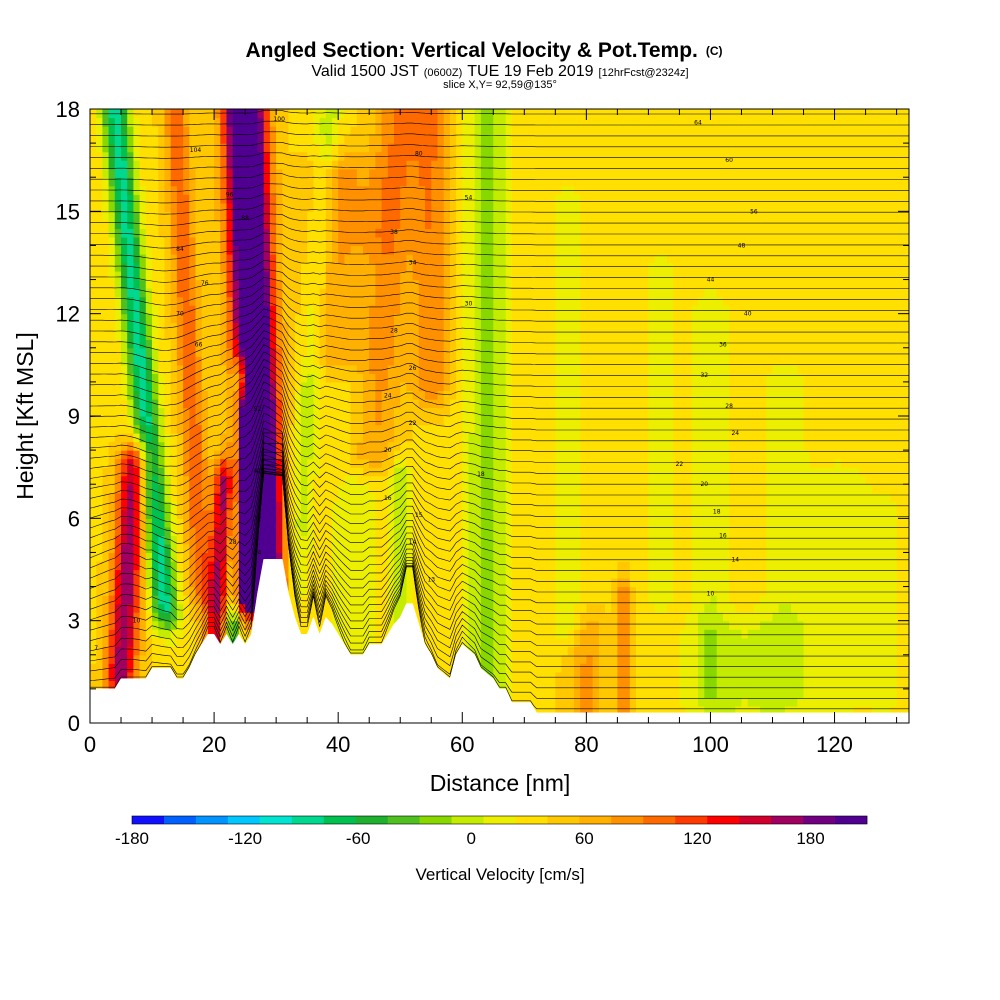 Image resolution: width=1000 pixels, height=1000 pixels. Describe the element at coordinates (233, 542) in the screenshot. I see `contour-label: 28` at that location.